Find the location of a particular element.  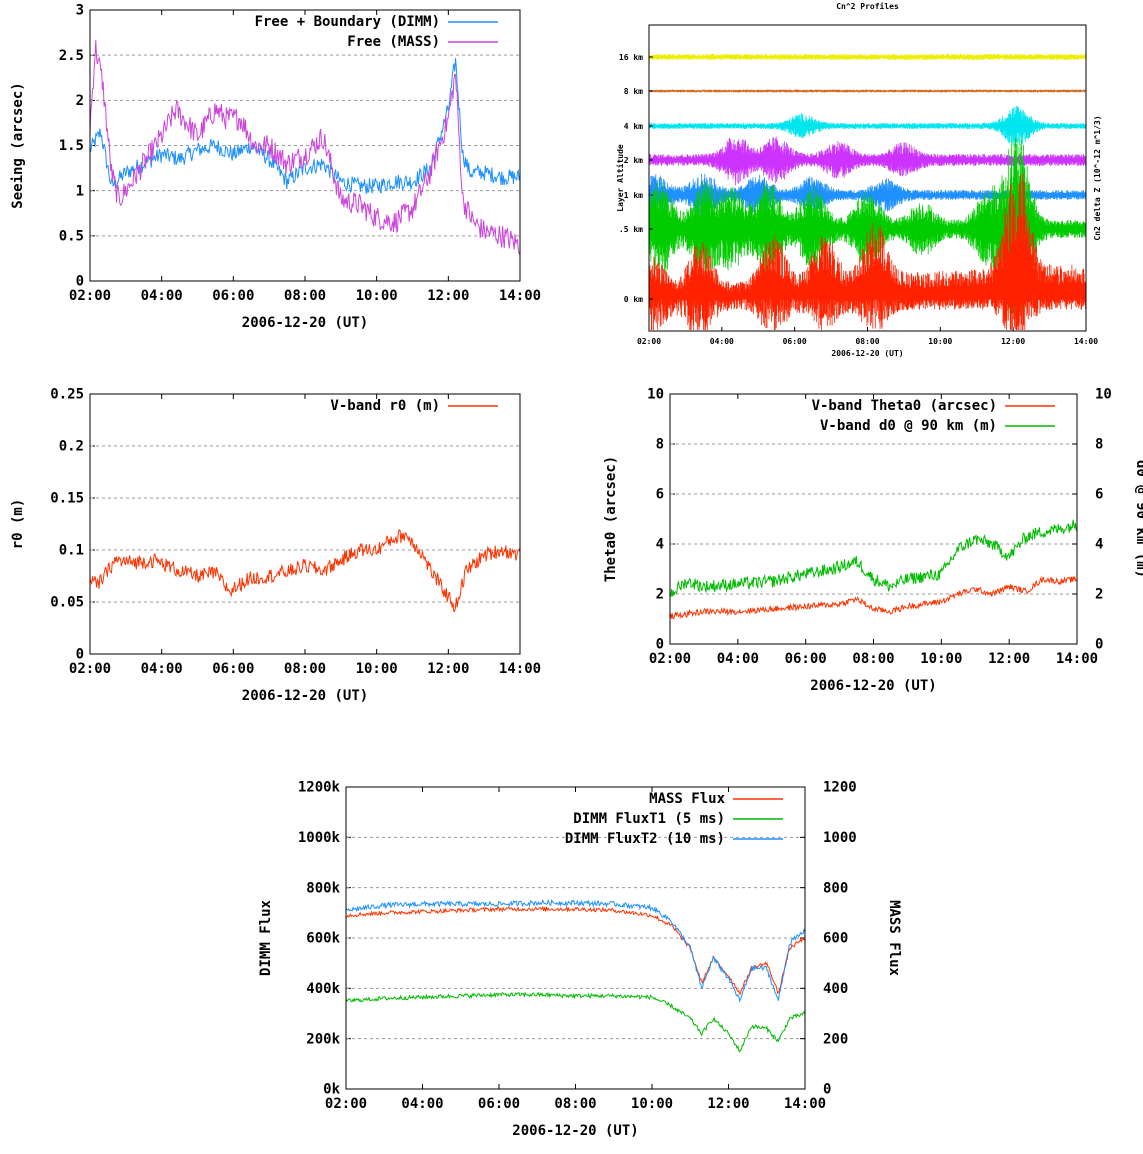

y-axis-label: DIMM Flux is located at coordinates (266, 938).